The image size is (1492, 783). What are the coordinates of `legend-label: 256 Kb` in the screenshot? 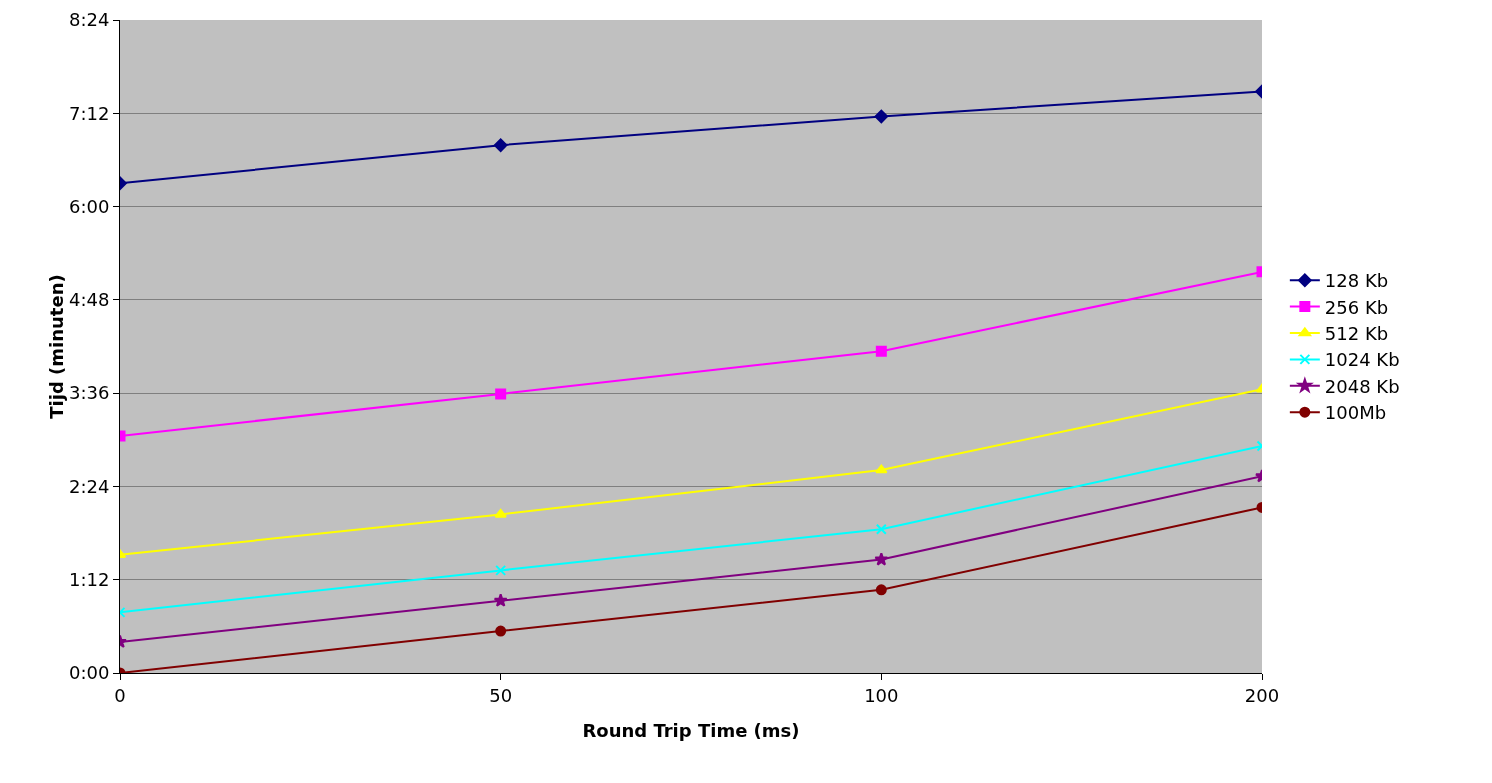 It's located at (1356, 307).